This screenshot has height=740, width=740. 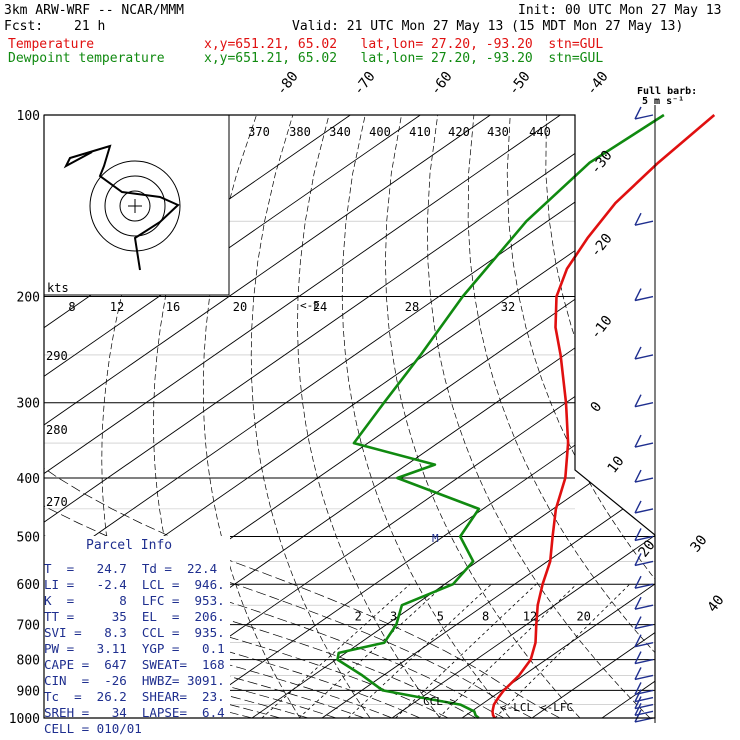 I want to click on hodograph-ring, so click(x=135, y=206).